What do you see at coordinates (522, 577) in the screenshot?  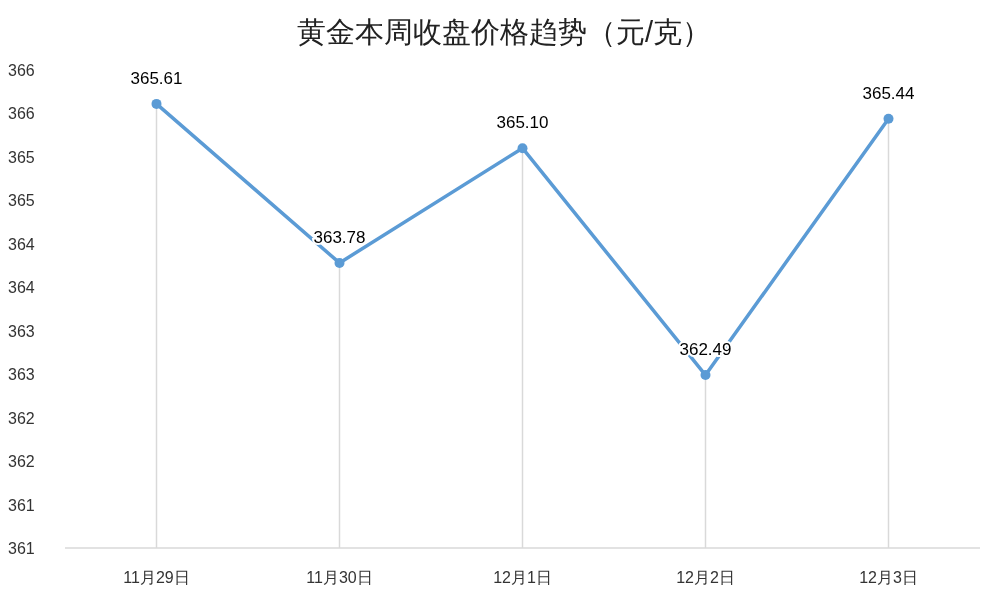 I see `x-tick-label: 12月1日` at bounding box center [522, 577].